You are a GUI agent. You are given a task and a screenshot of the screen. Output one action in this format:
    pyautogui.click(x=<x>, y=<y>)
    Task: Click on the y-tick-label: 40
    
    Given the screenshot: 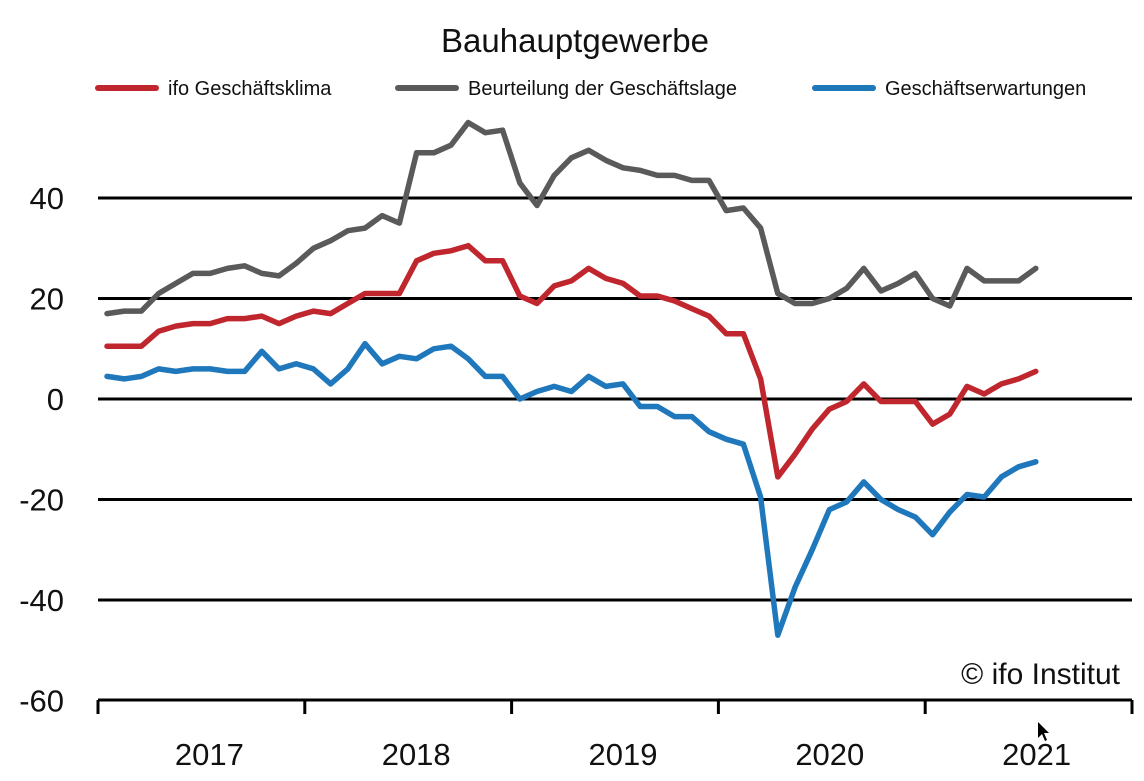 What is the action you would take?
    pyautogui.click(x=47, y=198)
    